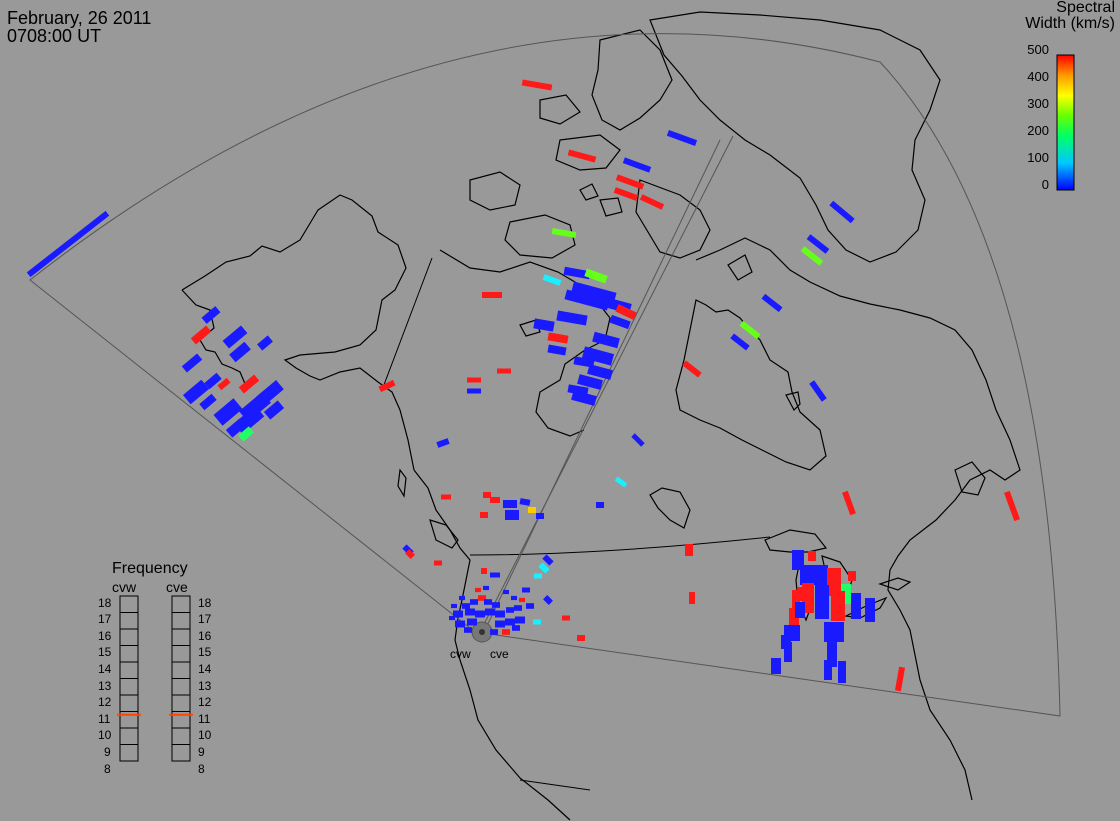 This screenshot has width=1120, height=821. I want to click on colorbar-tick: 500, so click(1038, 49).